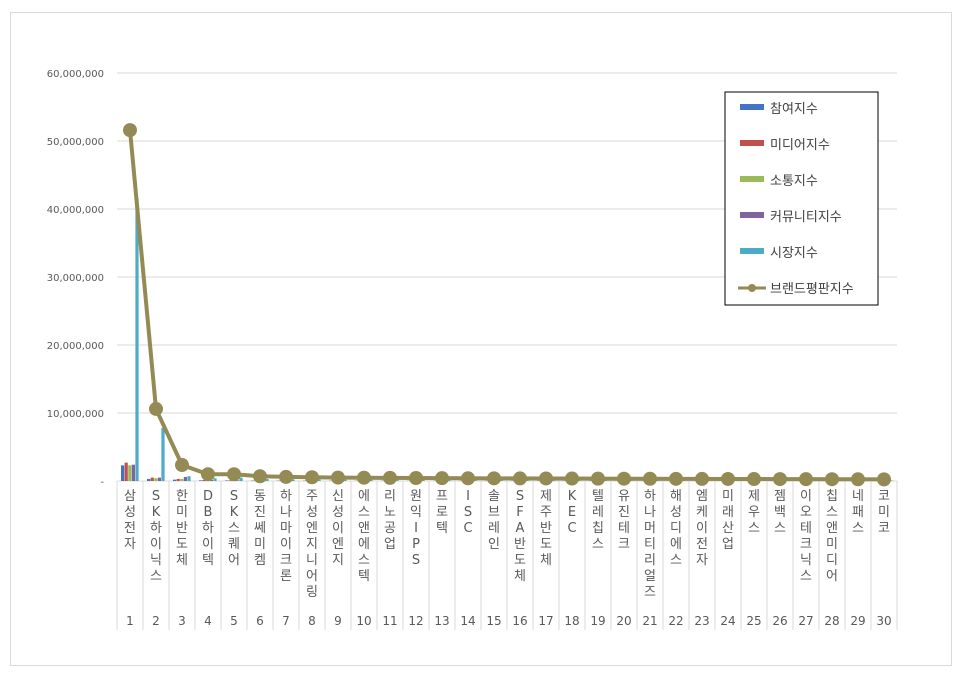  I want to click on x-tick-char: 진, so click(624, 512).